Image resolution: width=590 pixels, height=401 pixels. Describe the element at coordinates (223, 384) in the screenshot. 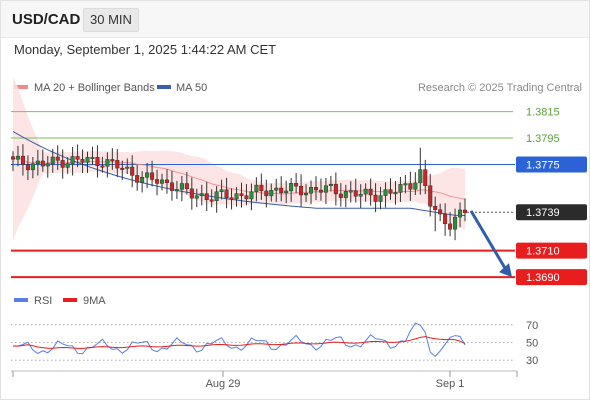

I see `x-tick-label: Aug 29` at that location.